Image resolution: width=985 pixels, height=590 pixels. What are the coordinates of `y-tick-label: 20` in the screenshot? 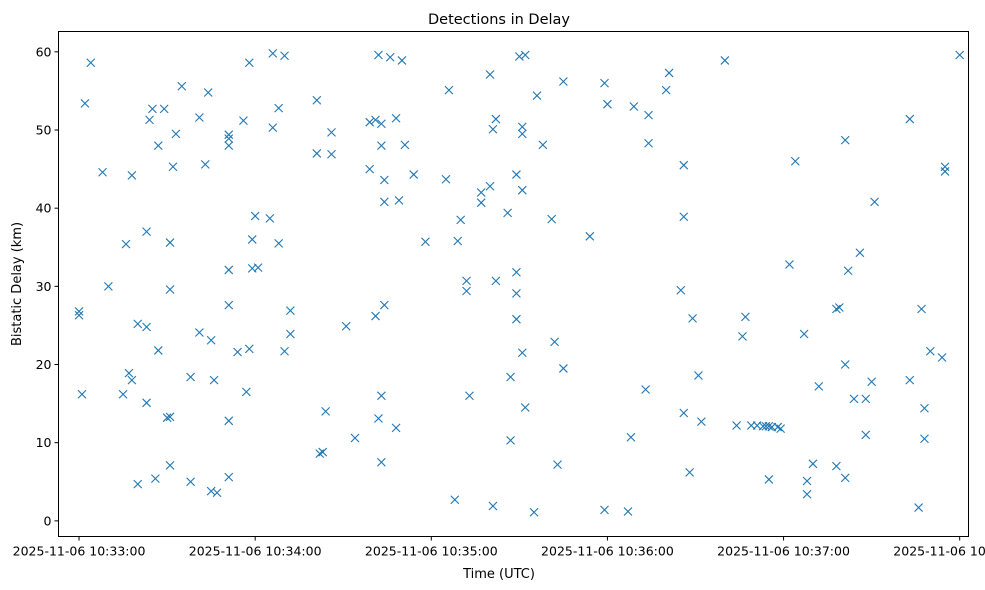 It's located at (44, 364).